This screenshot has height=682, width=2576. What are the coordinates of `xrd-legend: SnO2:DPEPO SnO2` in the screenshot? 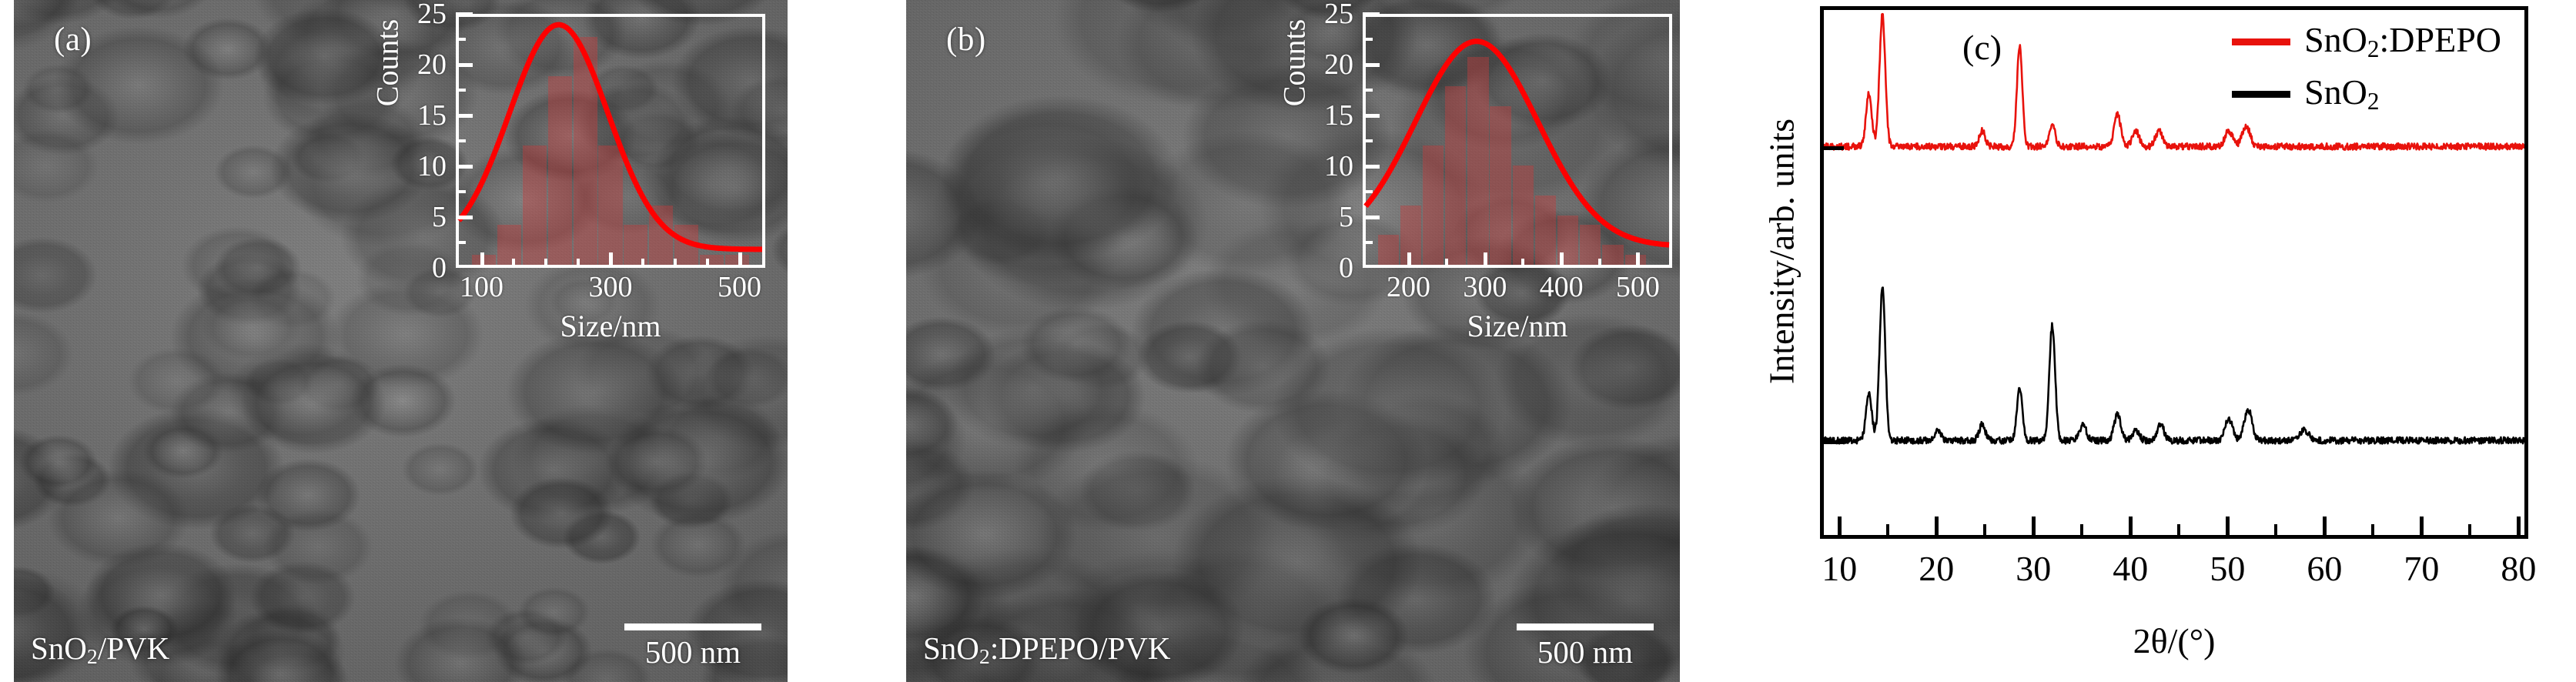 It's located at (2366, 67).